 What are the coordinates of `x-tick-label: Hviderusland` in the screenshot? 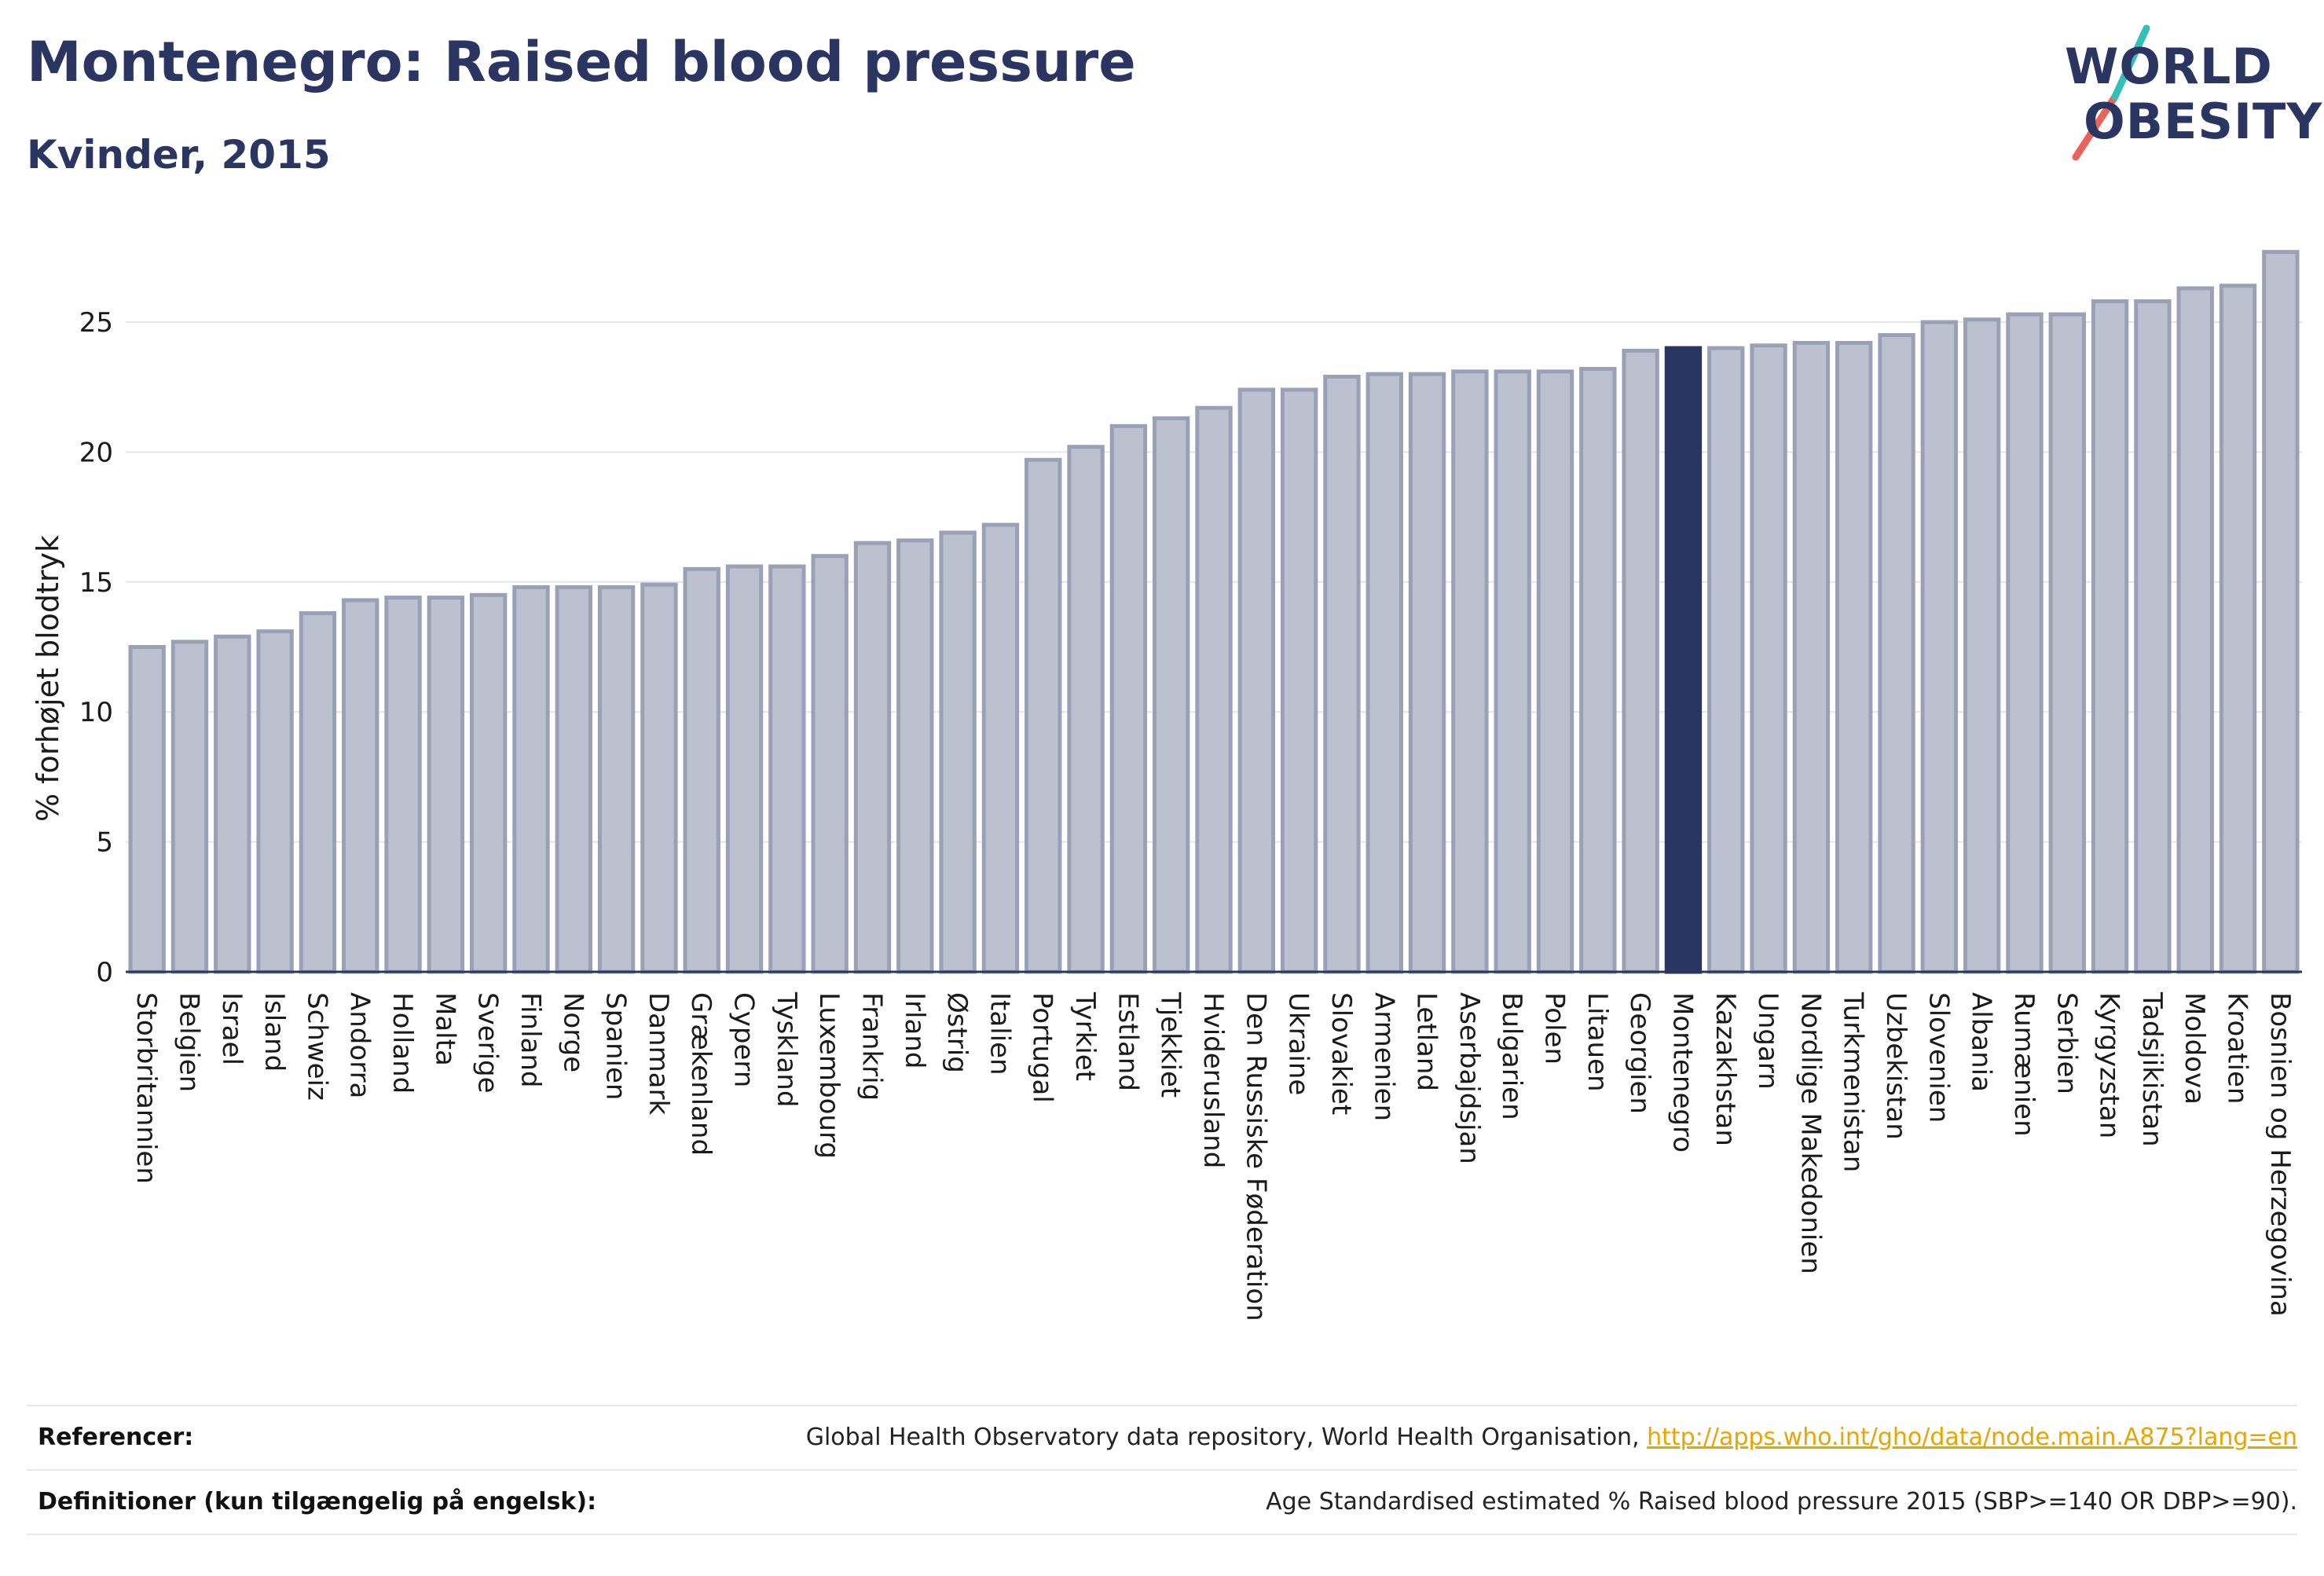 It's located at (1213, 1080).